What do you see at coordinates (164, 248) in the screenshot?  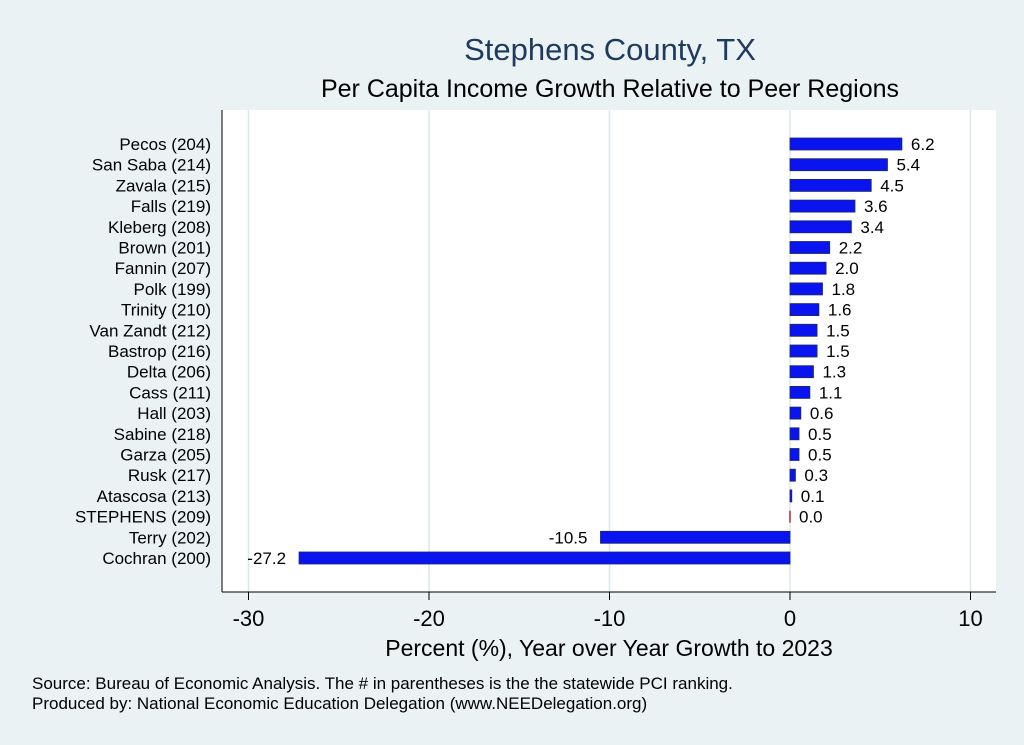 I see `category-label: Brown (201)` at bounding box center [164, 248].